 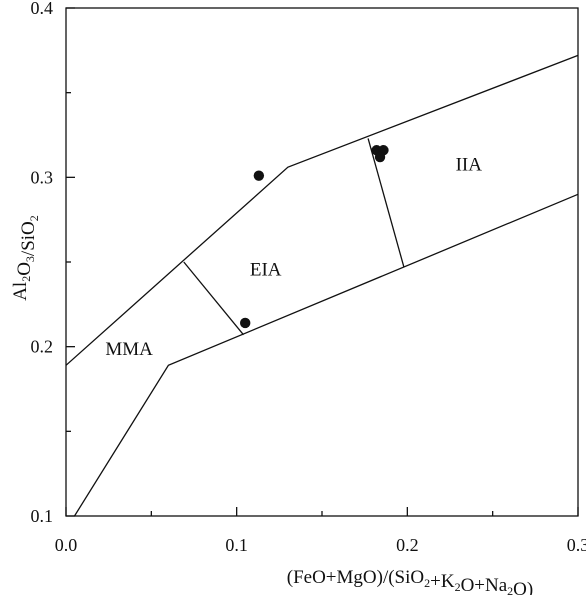 I want to click on y-tick-label: 0.2, so click(x=42, y=347).